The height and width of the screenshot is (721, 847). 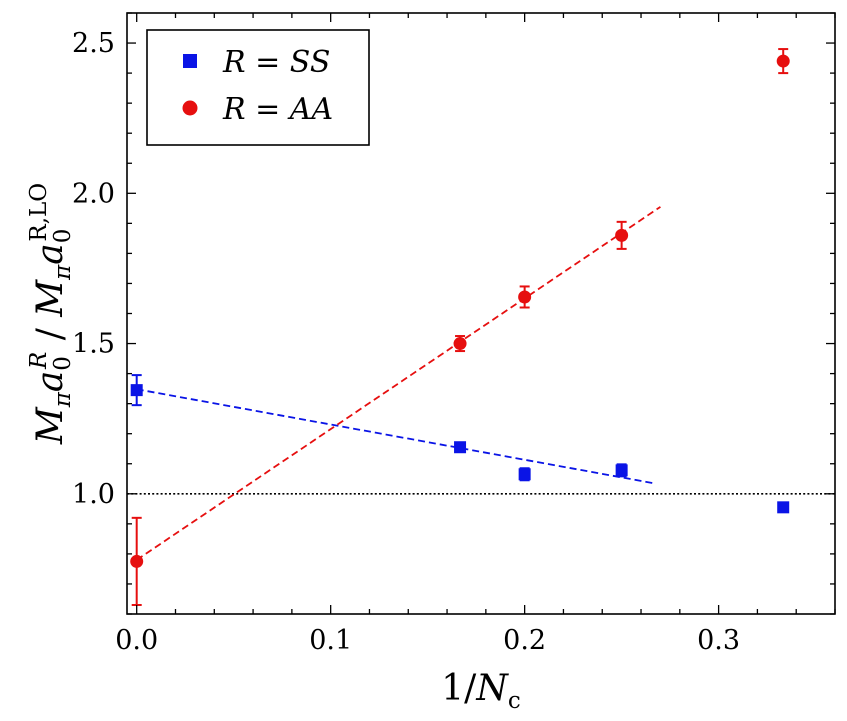 I want to click on x-tick-label: 0.3, so click(x=718, y=640).